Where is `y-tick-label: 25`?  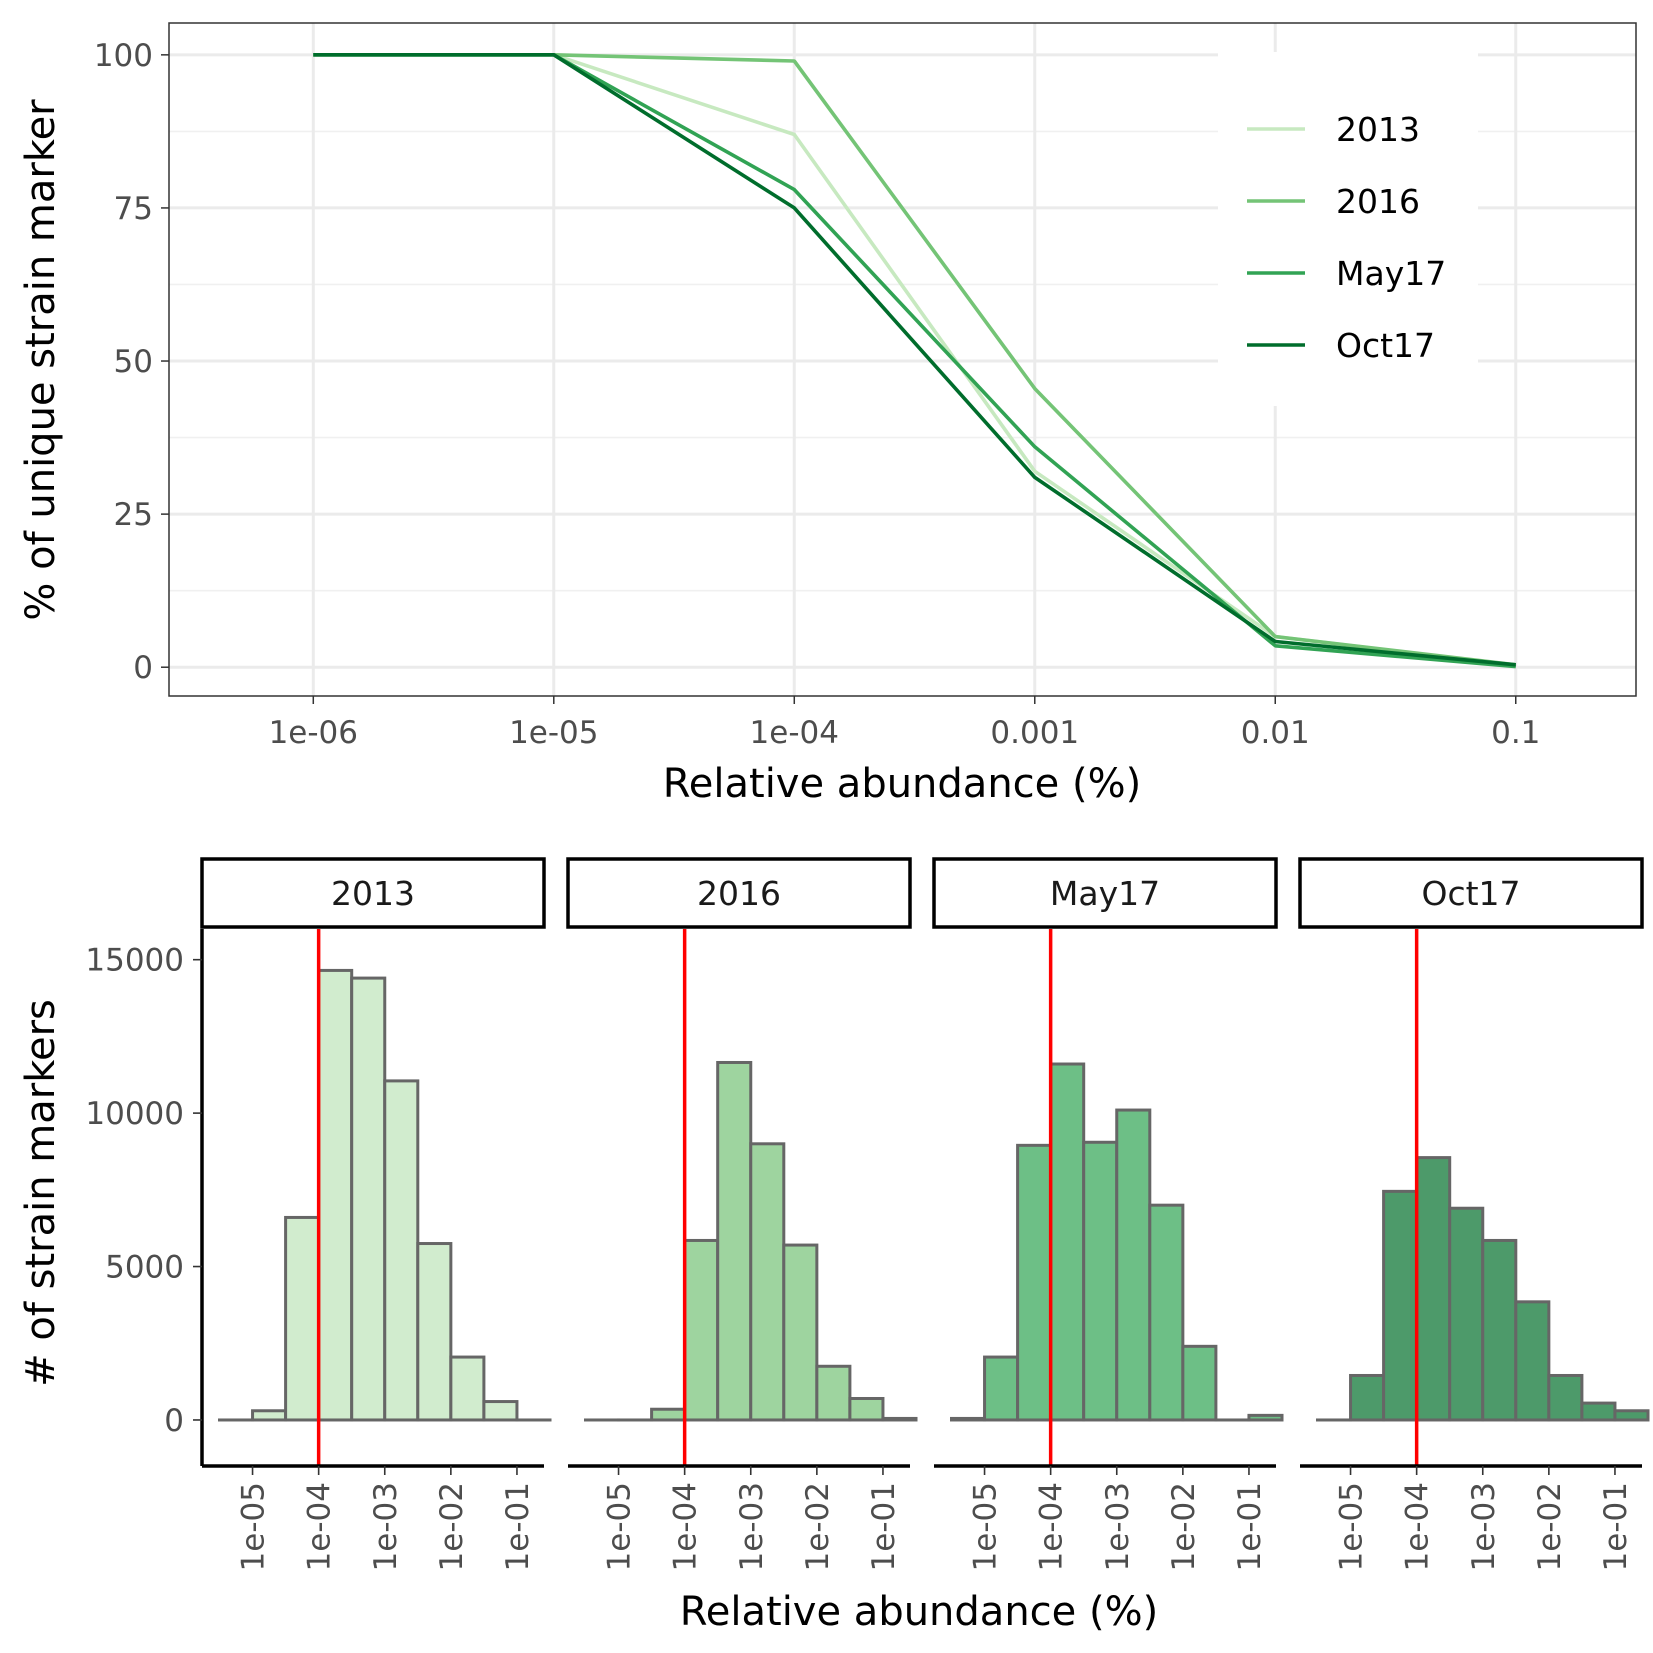 y-tick-label: 25 is located at coordinates (133, 515).